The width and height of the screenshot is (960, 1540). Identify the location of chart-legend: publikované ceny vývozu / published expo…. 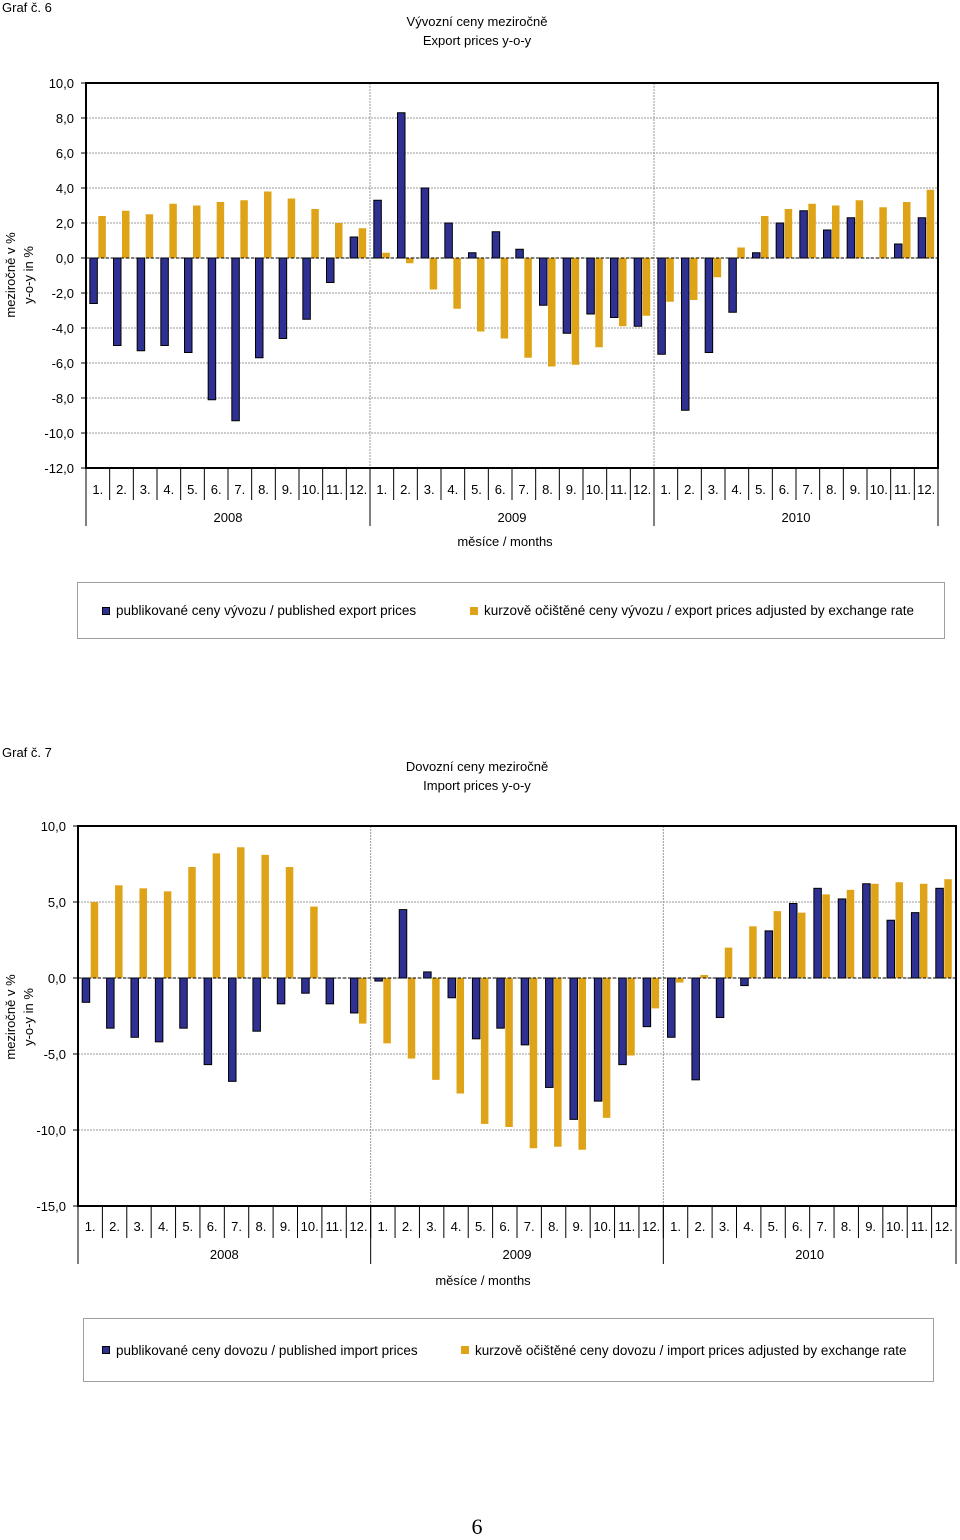
(511, 610).